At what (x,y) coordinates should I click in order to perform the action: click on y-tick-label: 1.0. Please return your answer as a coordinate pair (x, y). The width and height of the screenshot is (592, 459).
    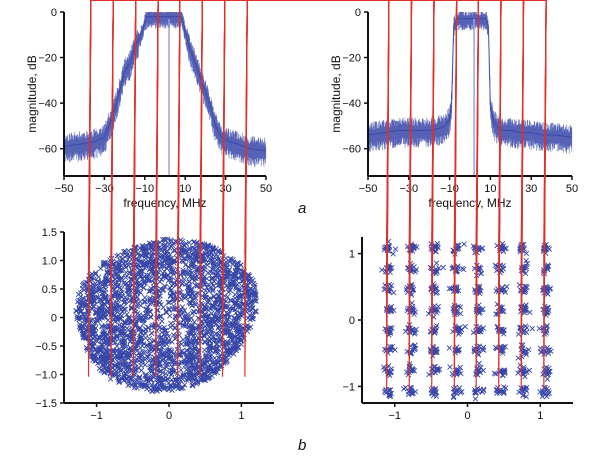
    Looking at the image, I should click on (49, 262).